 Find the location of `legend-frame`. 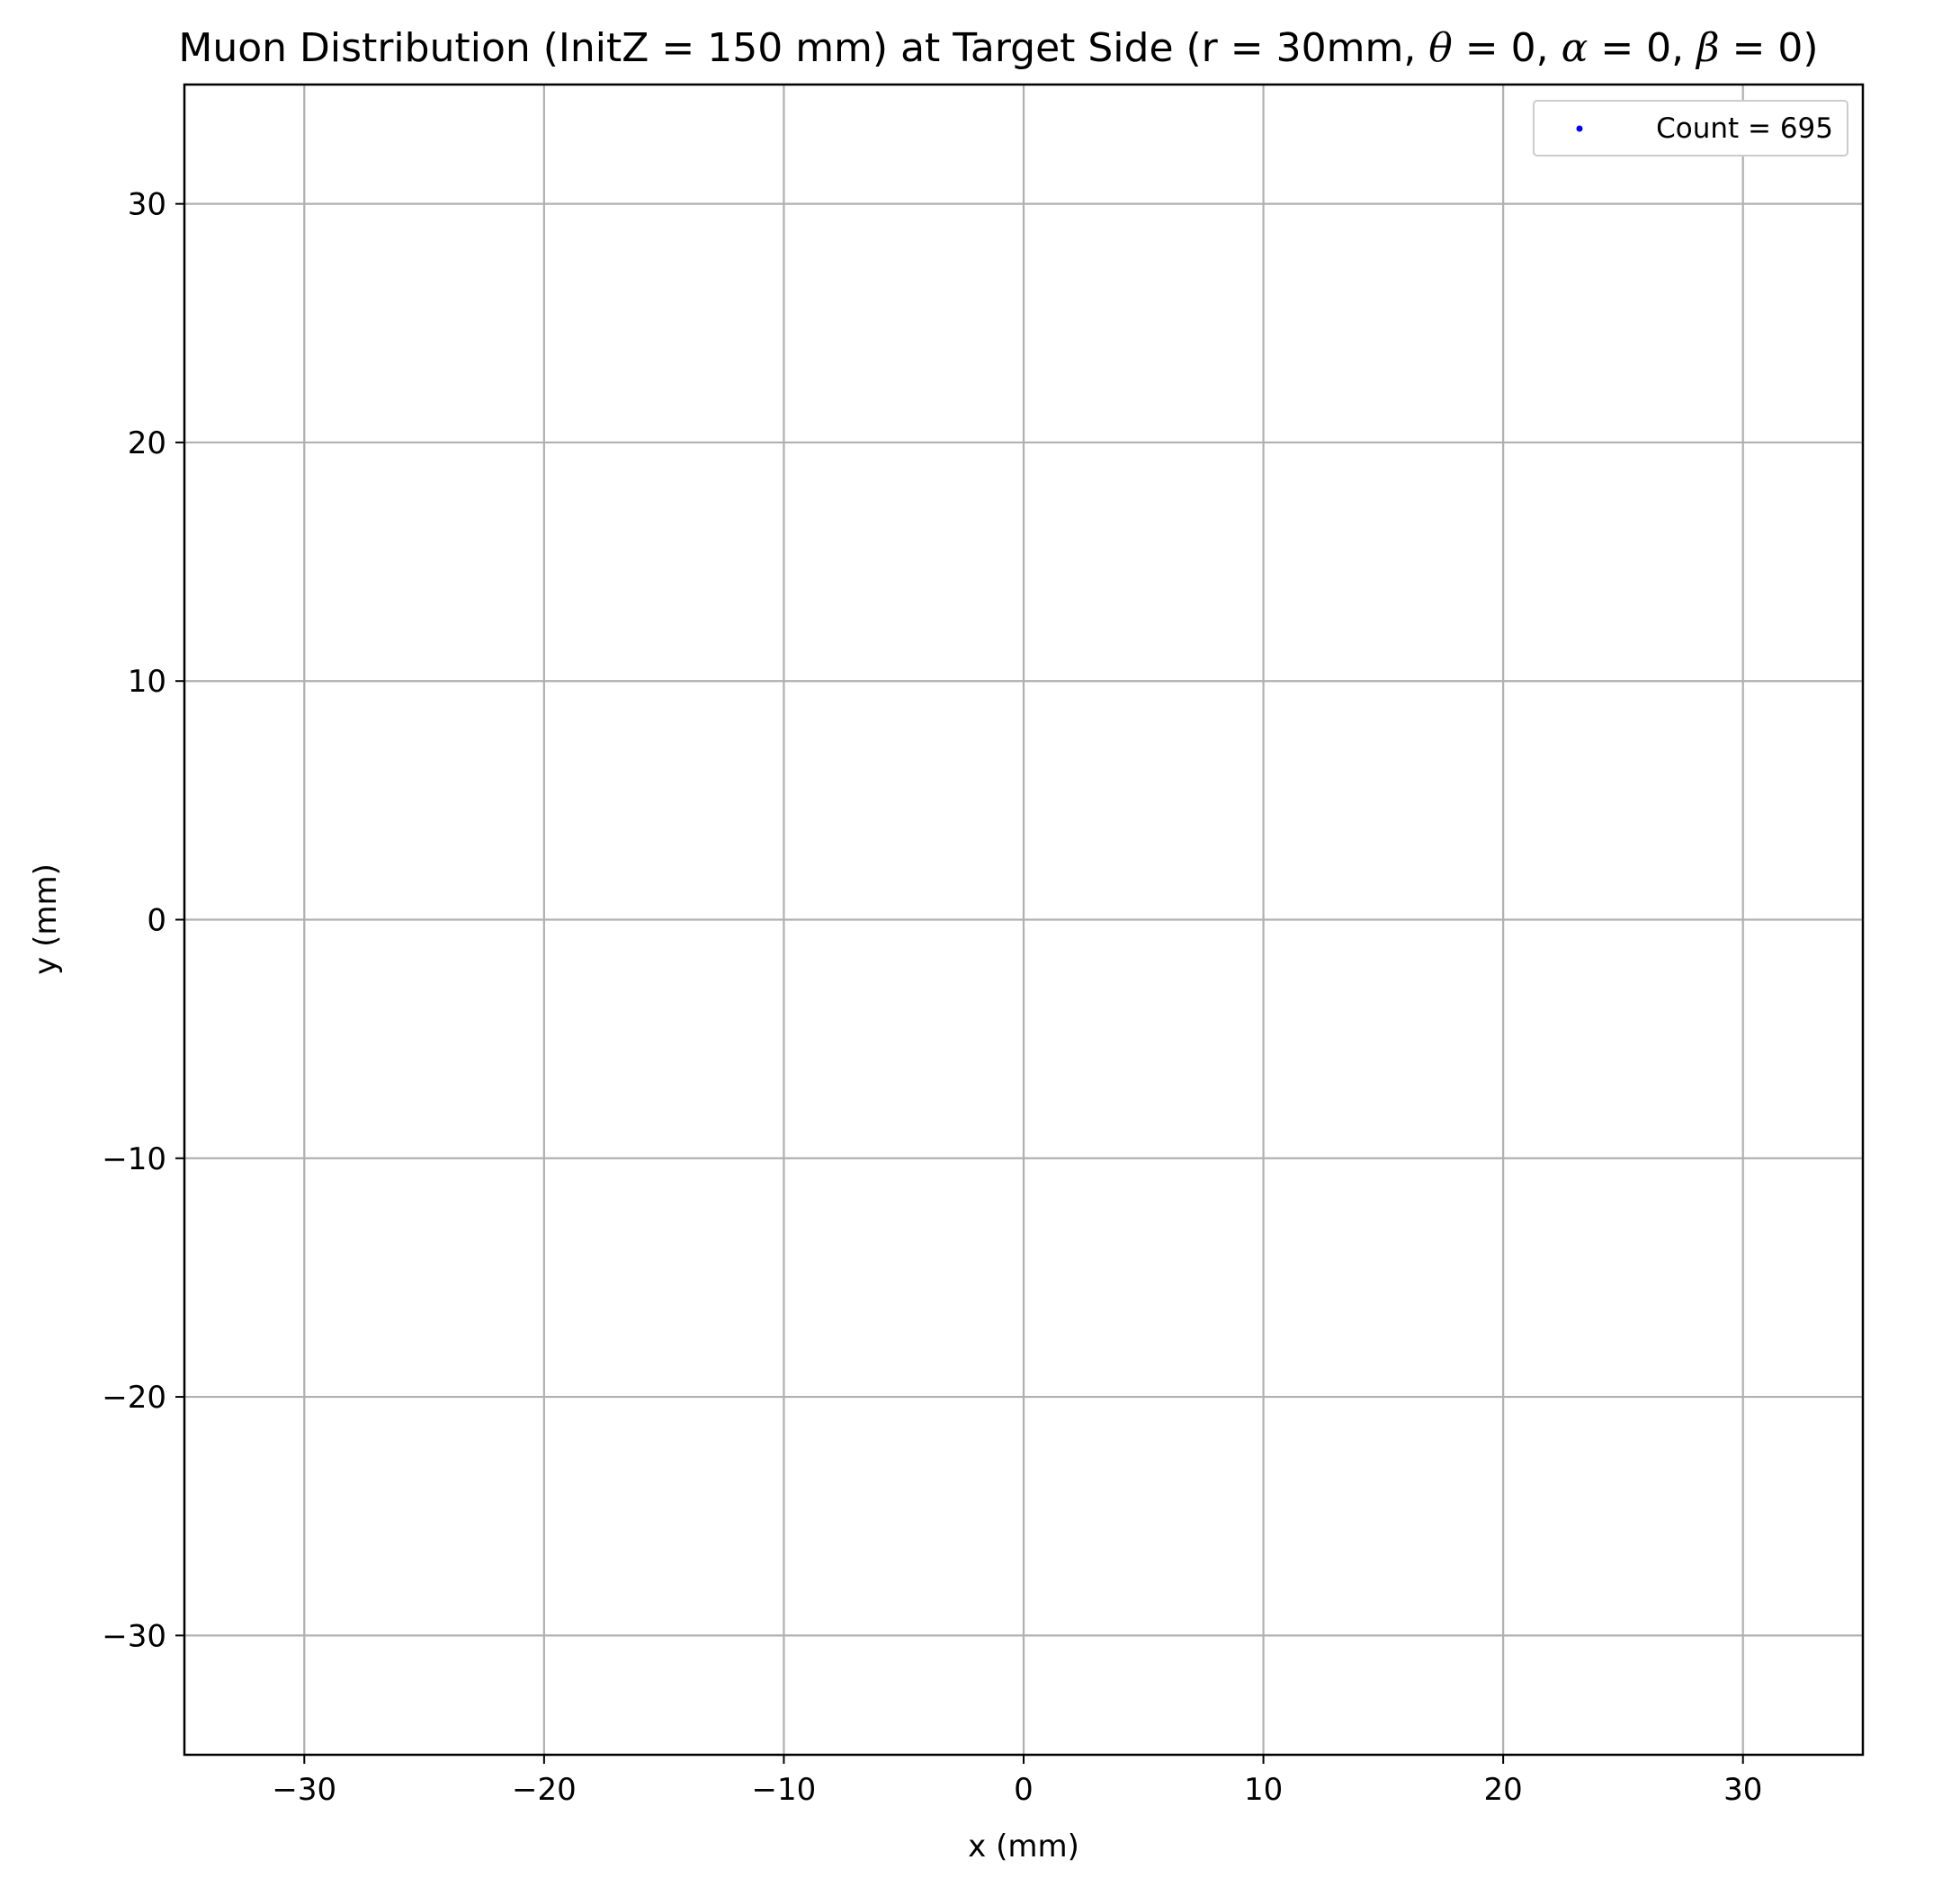

legend-frame is located at coordinates (1690, 128).